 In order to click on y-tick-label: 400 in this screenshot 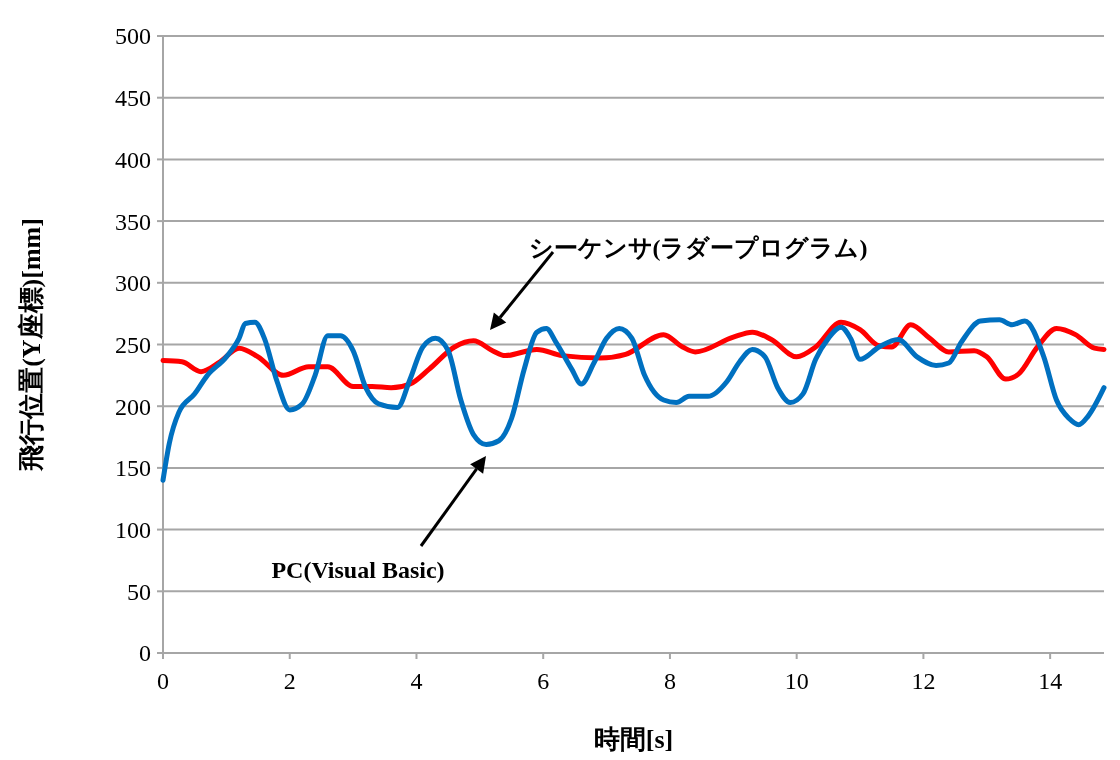, I will do `click(133, 159)`.